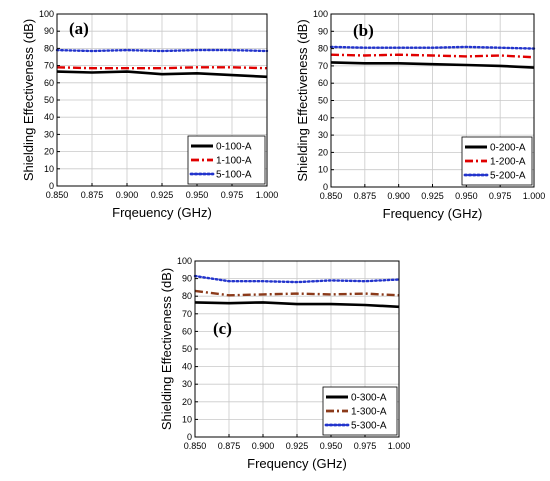  Describe the element at coordinates (432, 56) in the screenshot. I see `series-line-1-200-A` at that location.